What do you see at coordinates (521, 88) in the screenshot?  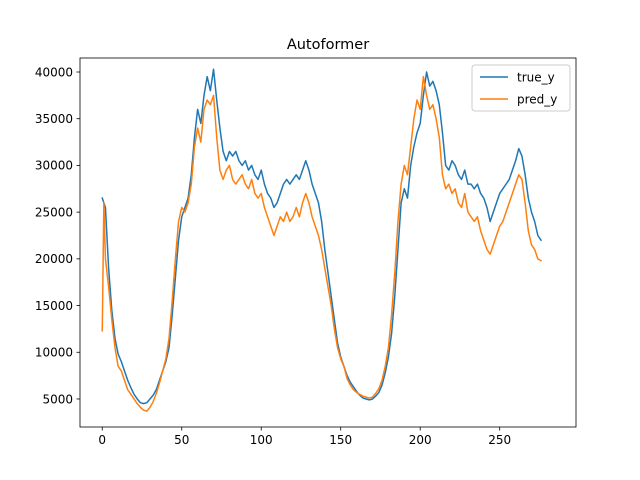 I see `legend: true_y pred_y` at bounding box center [521, 88].